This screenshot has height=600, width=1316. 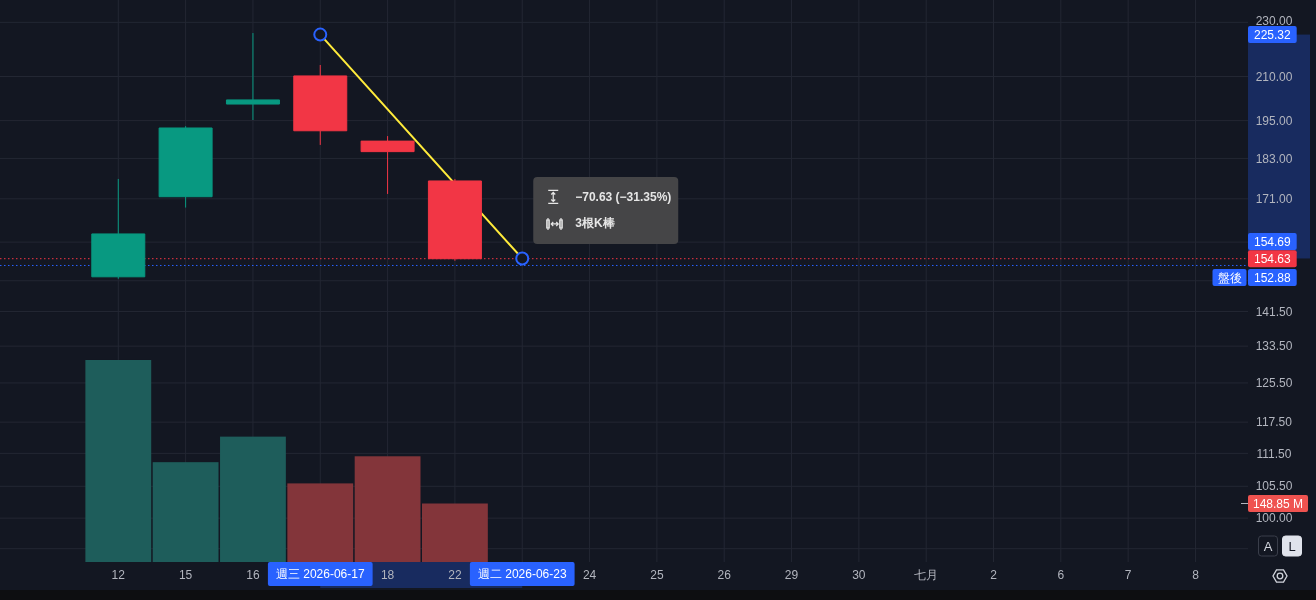 What do you see at coordinates (1196, 575) in the screenshot?
I see `x-tick-label: 8` at bounding box center [1196, 575].